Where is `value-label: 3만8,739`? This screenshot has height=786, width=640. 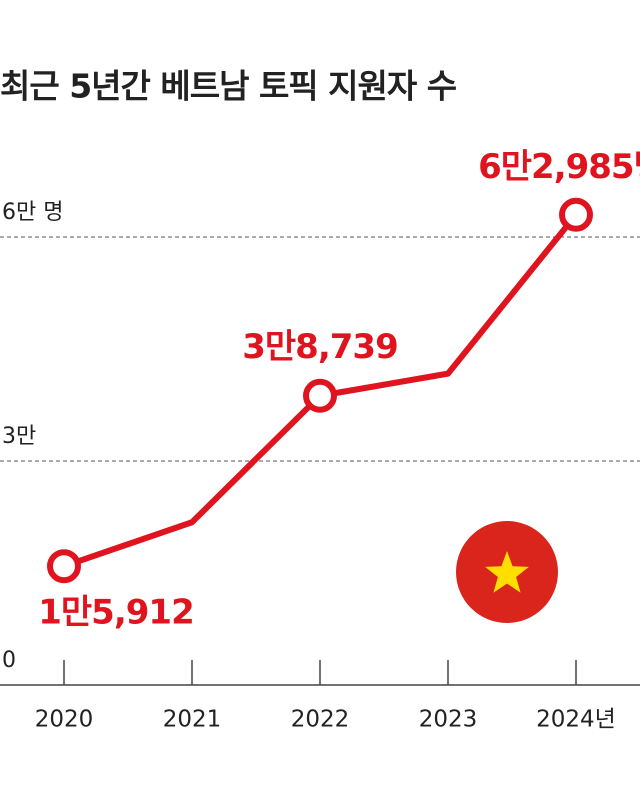
value-label: 3만8,739 is located at coordinates (319, 347).